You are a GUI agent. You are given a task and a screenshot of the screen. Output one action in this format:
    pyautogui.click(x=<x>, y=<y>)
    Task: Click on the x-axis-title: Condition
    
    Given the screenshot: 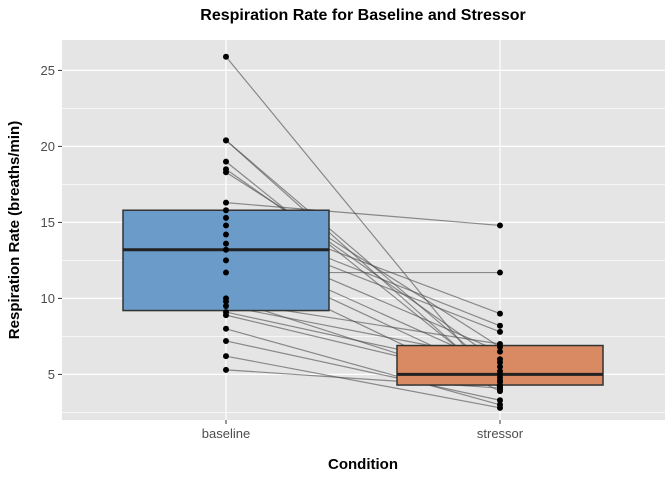 What is the action you would take?
    pyautogui.click(x=363, y=464)
    